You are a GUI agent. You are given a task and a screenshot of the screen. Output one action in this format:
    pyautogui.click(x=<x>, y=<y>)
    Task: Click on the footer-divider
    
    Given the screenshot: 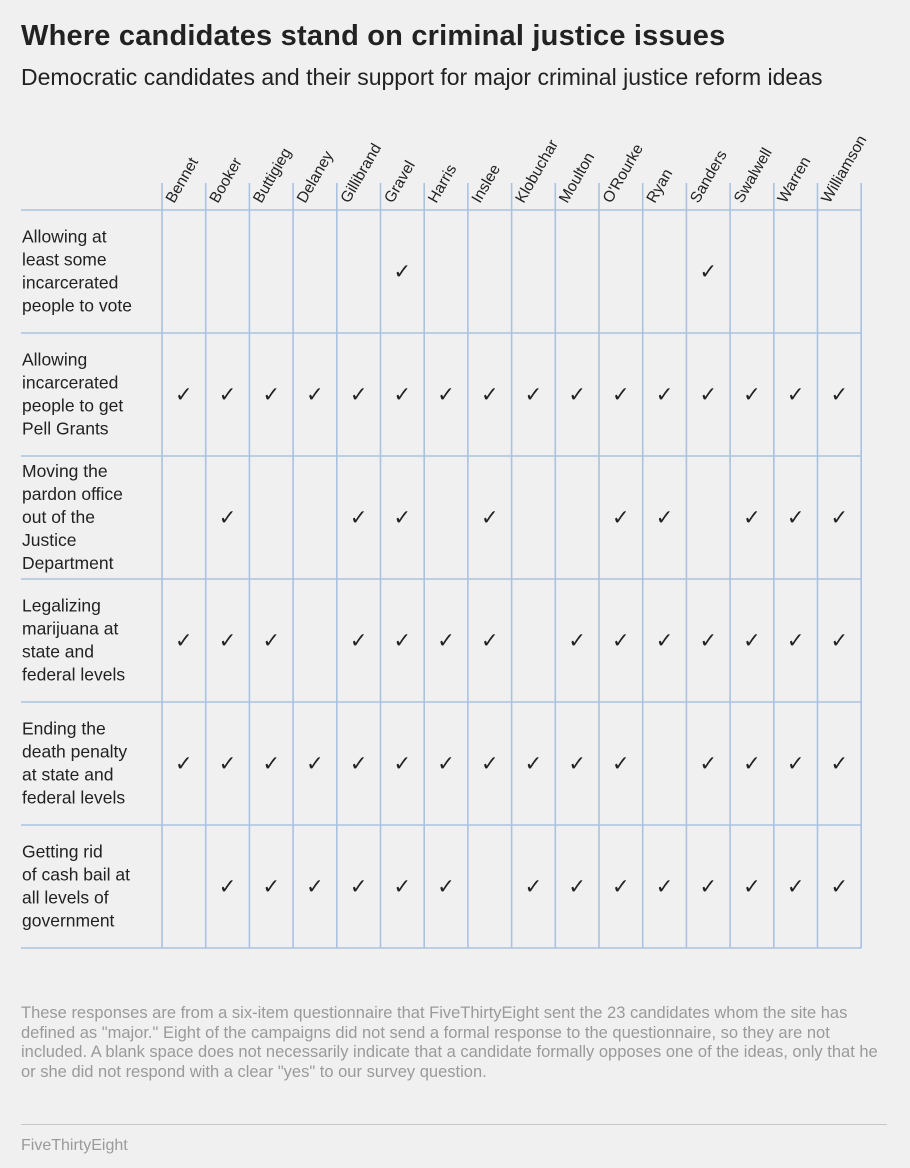 What is the action you would take?
    pyautogui.click(x=454, y=1124)
    